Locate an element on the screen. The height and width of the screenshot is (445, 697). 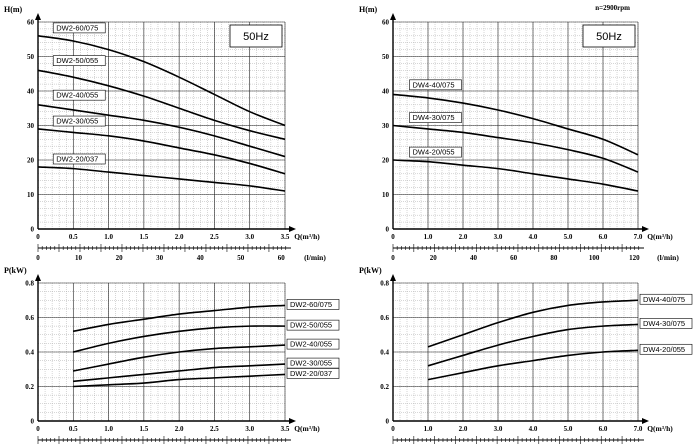
y-tick-label: 0.8 is located at coordinates (29, 284).